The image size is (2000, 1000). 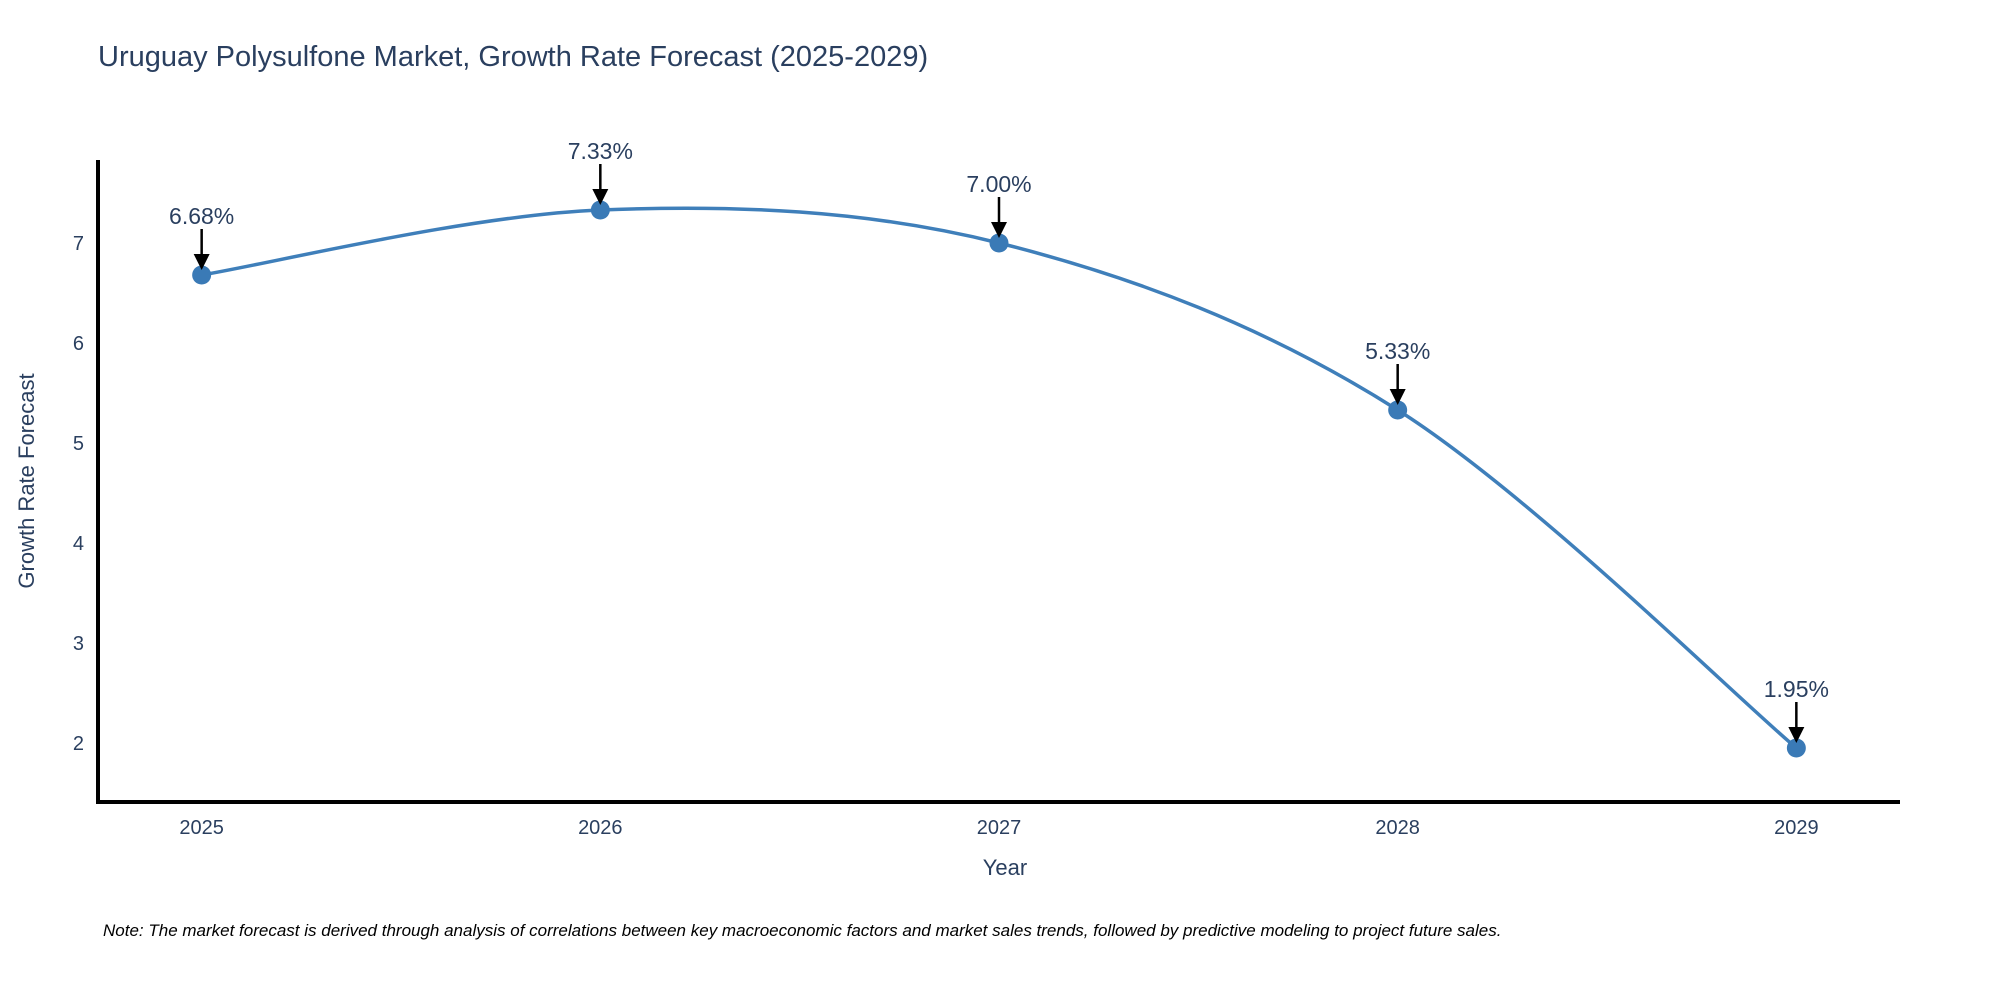 What do you see at coordinates (600, 828) in the screenshot?
I see `x-tick-label: 2026` at bounding box center [600, 828].